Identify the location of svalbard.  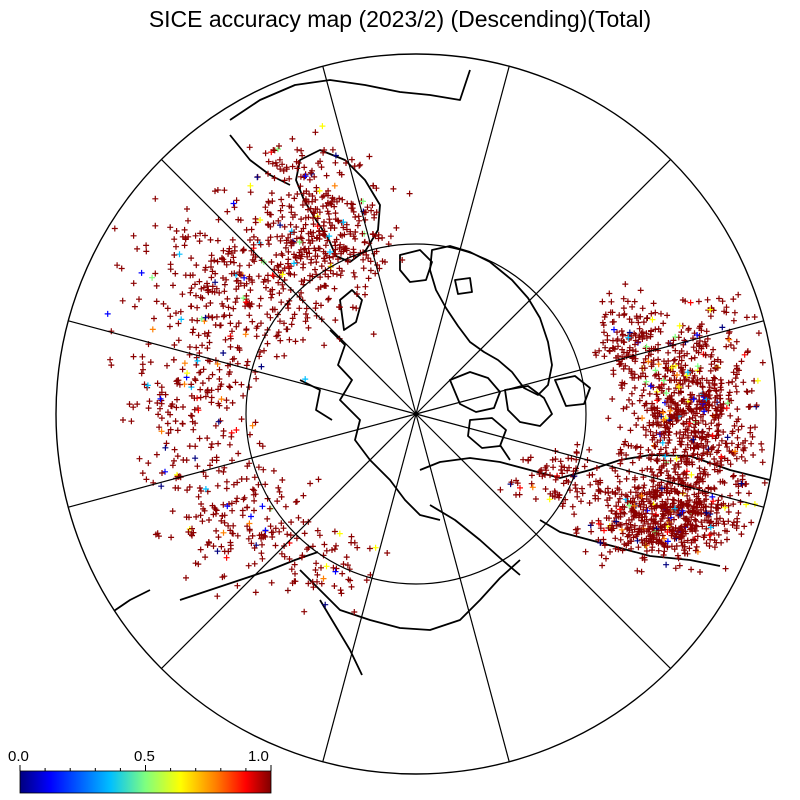
(416, 266).